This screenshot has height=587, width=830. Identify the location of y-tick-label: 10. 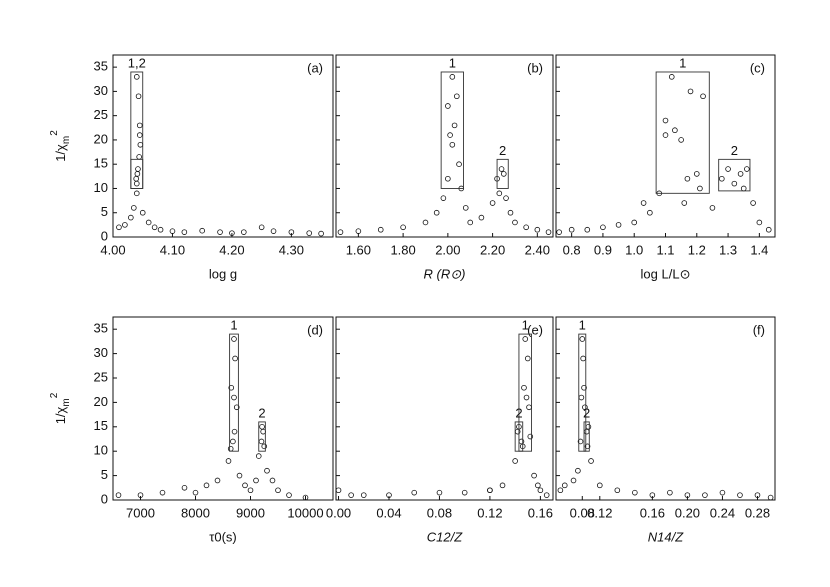
(101, 187).